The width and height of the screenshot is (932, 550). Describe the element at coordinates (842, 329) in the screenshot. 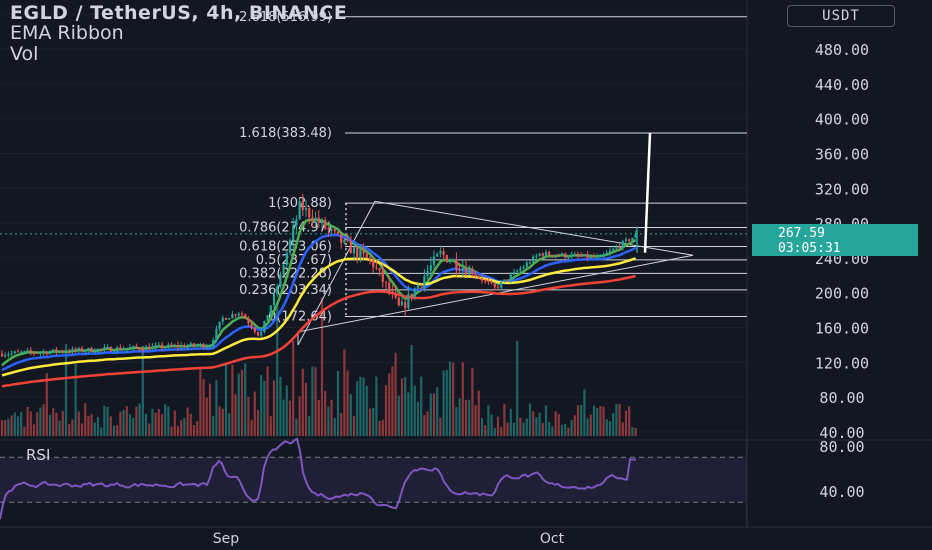

I see `price-tick-label: 160.00` at that location.